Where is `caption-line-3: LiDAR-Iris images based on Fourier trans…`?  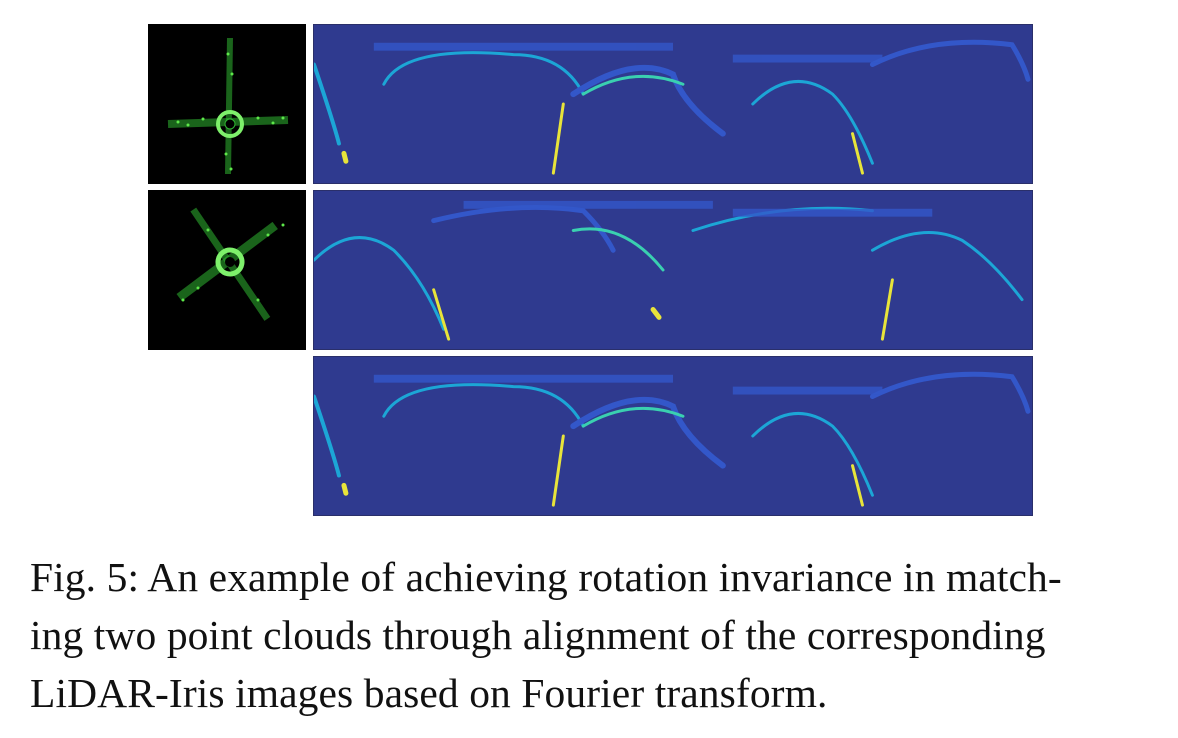 caption-line-3: LiDAR-Iris images based on Fourier trans… is located at coordinates (429, 693).